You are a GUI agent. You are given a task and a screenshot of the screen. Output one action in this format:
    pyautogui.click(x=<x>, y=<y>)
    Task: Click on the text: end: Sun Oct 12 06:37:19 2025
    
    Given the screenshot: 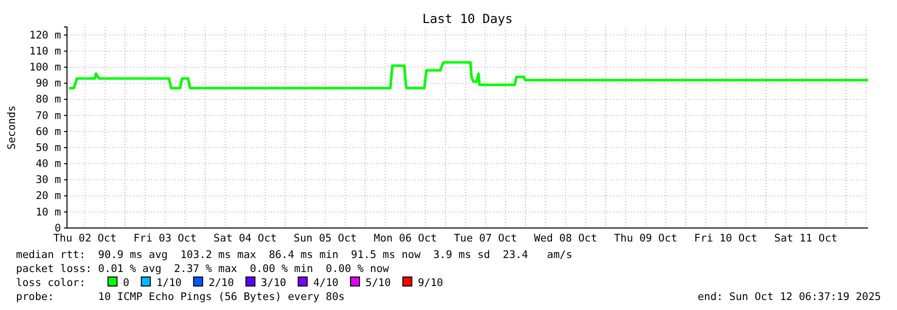 What is the action you would take?
    pyautogui.click(x=789, y=297)
    